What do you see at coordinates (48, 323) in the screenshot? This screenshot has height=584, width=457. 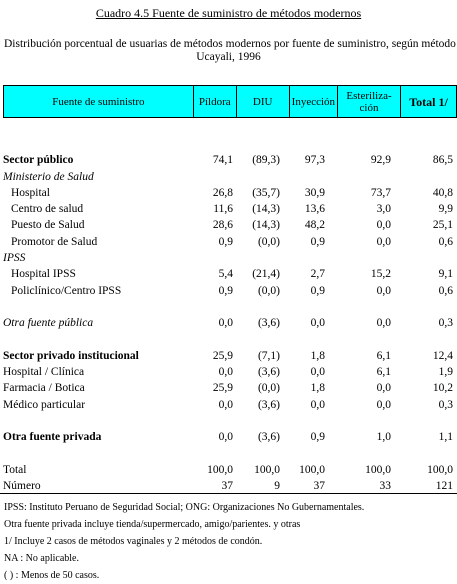 I see `row-label: Otra fuente pública` at bounding box center [48, 323].